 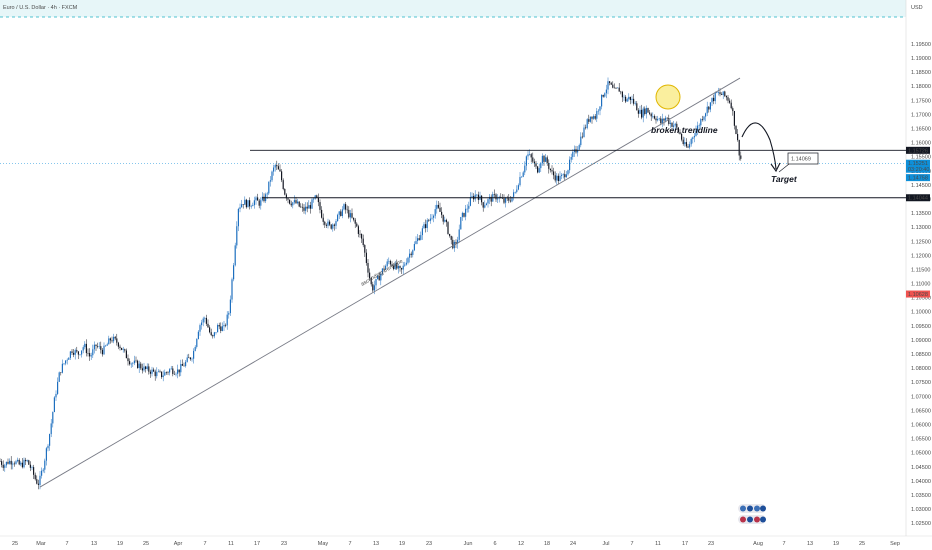 I want to click on y-tick-label: 1.13000, so click(x=921, y=228).